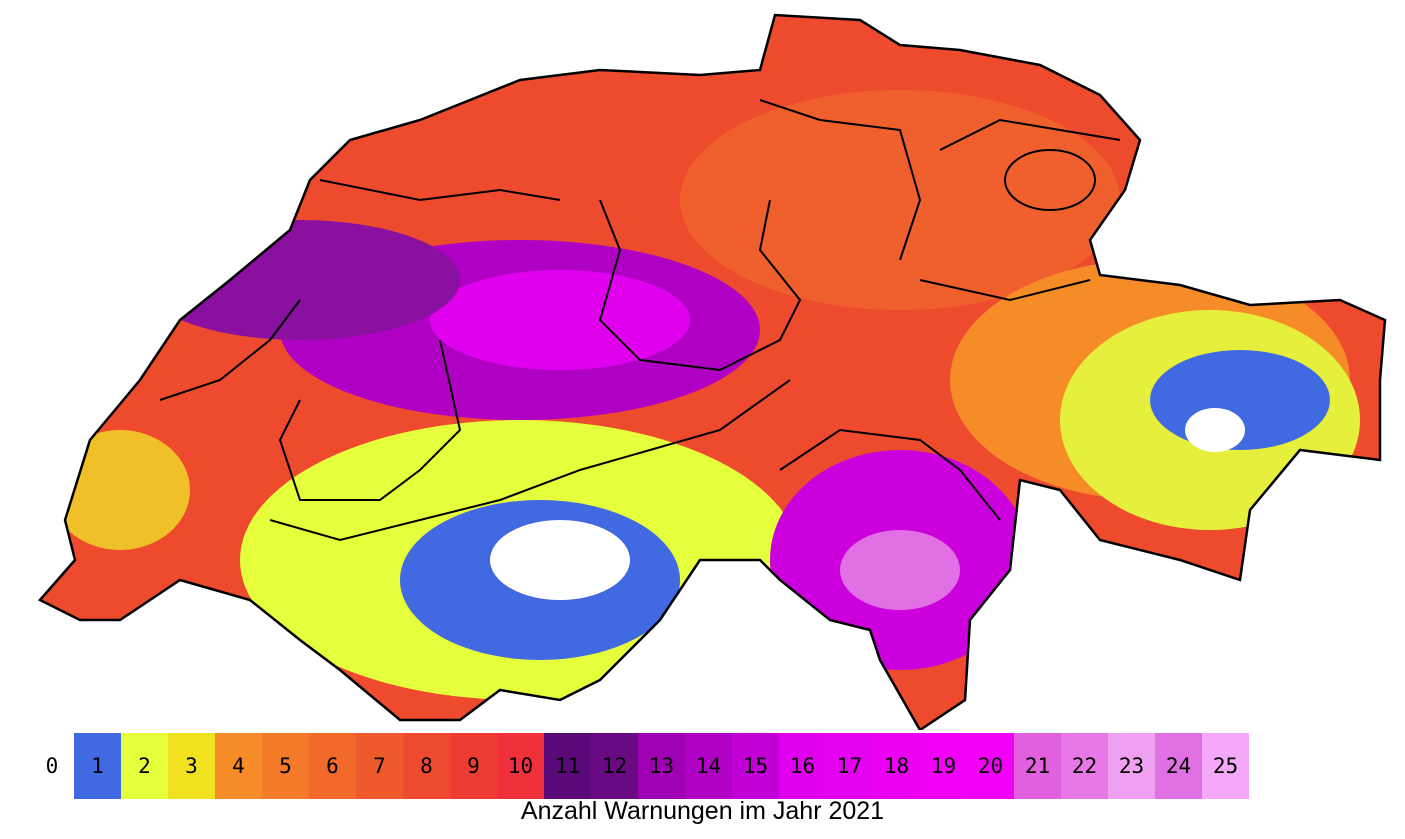  I want to click on canton-border-appenzell, so click(1050, 180).